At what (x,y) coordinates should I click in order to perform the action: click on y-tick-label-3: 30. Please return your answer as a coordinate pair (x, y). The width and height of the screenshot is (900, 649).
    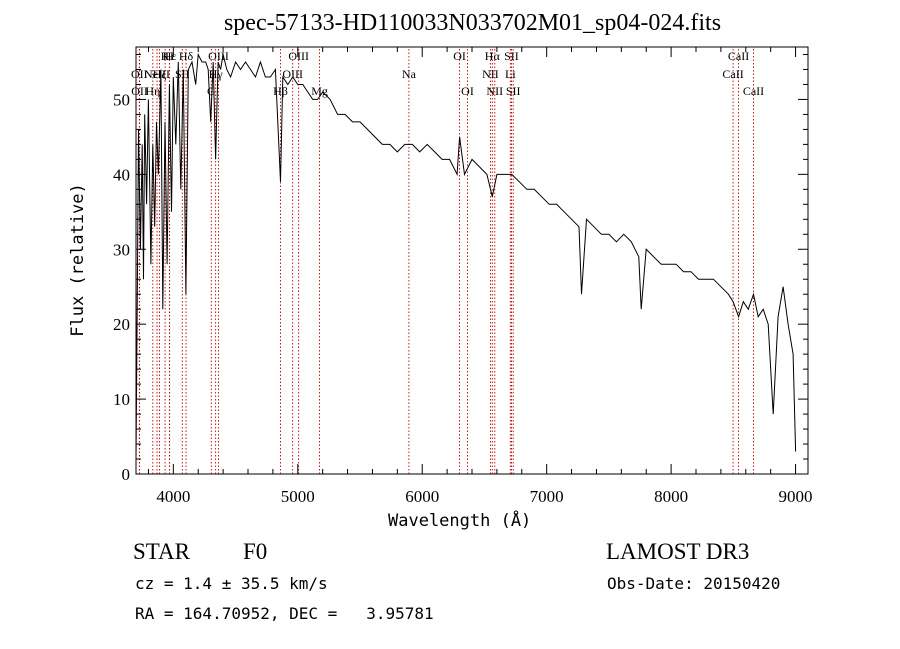
    Looking at the image, I should click on (121, 249).